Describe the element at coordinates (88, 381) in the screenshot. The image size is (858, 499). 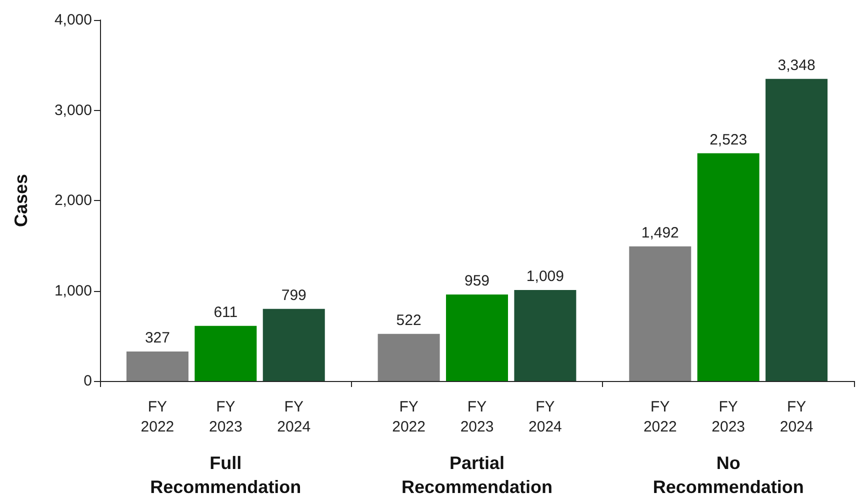
I see `y-tick-label: 0` at that location.